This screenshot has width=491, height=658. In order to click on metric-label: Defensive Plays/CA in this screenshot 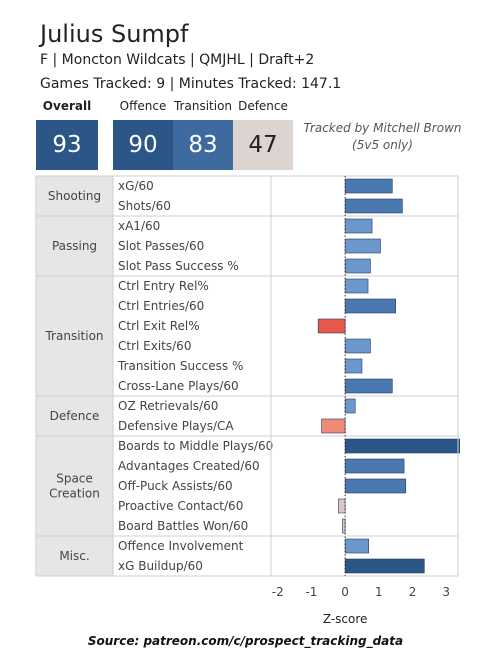, I will do `click(176, 426)`.